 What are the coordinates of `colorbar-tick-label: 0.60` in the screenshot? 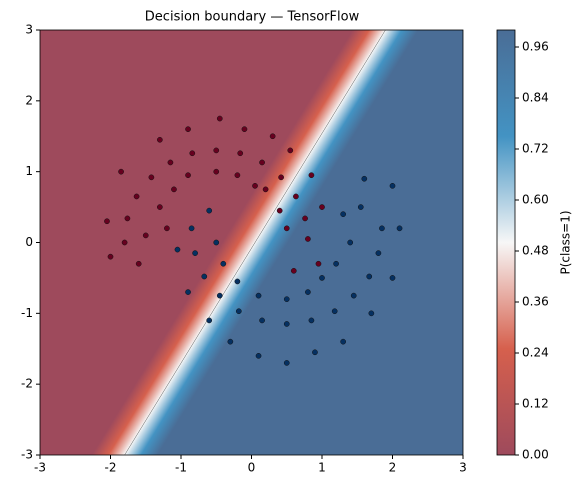 It's located at (535, 200).